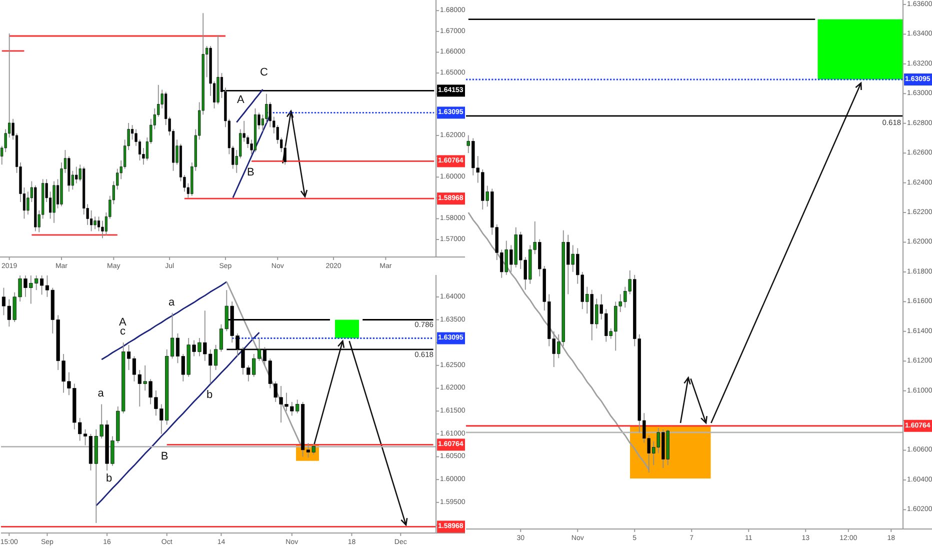 This screenshot has height=550, width=932. I want to click on annotation: c, so click(123, 332).